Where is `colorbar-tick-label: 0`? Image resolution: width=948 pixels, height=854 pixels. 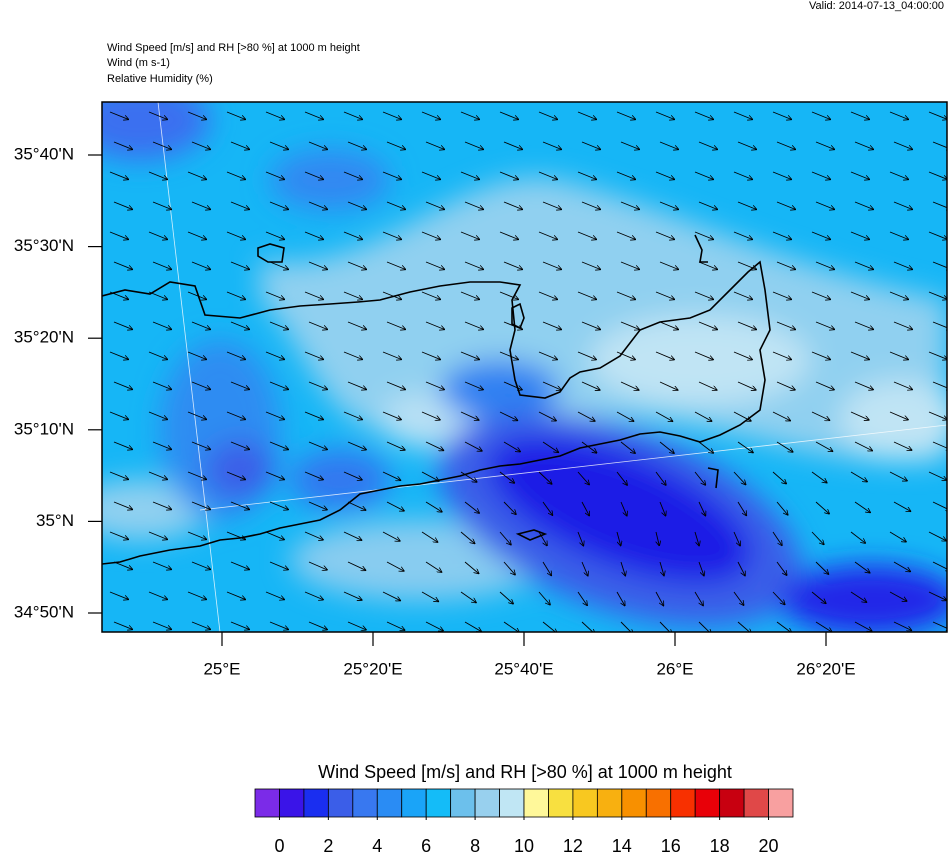 colorbar-tick-label: 0 is located at coordinates (279, 845).